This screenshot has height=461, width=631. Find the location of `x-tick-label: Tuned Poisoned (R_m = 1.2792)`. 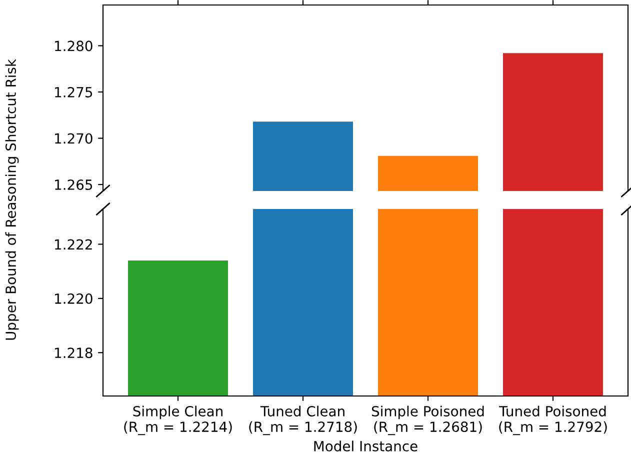

x-tick-label: Tuned Poisoned (R_m = 1.2792) is located at coordinates (553, 421).